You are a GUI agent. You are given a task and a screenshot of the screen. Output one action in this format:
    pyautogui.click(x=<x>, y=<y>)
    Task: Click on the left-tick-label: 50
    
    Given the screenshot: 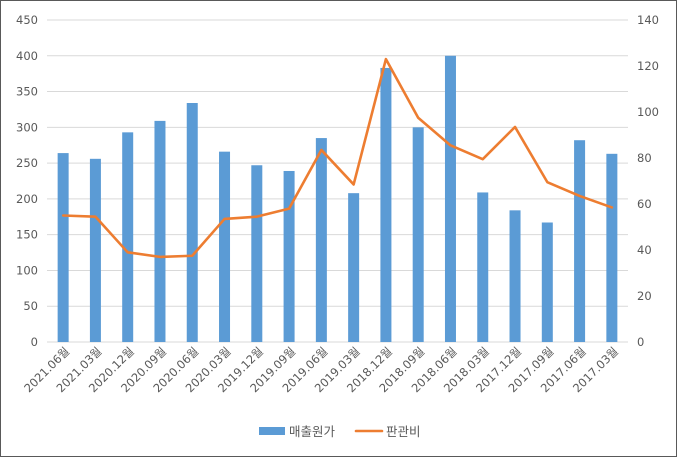 What is the action you would take?
    pyautogui.click(x=30, y=306)
    